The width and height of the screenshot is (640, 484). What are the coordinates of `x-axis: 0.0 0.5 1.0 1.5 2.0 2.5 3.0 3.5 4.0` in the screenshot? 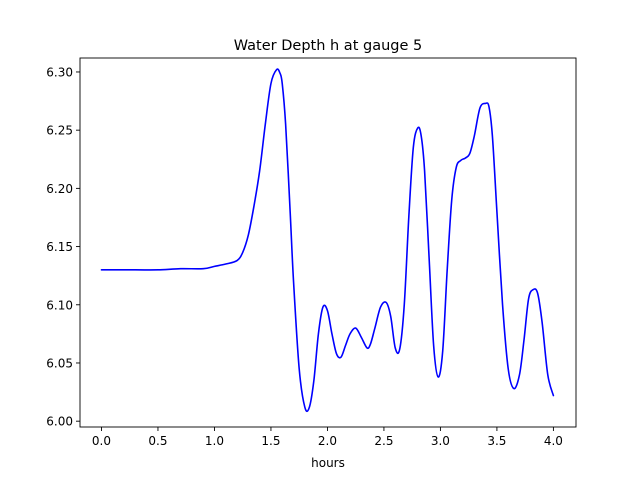 It's located at (327, 437).